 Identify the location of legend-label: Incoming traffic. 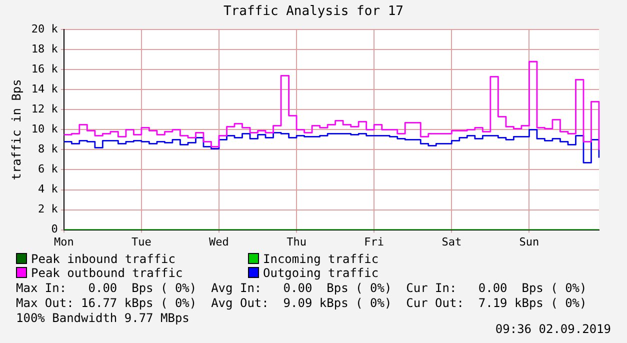
(321, 259).